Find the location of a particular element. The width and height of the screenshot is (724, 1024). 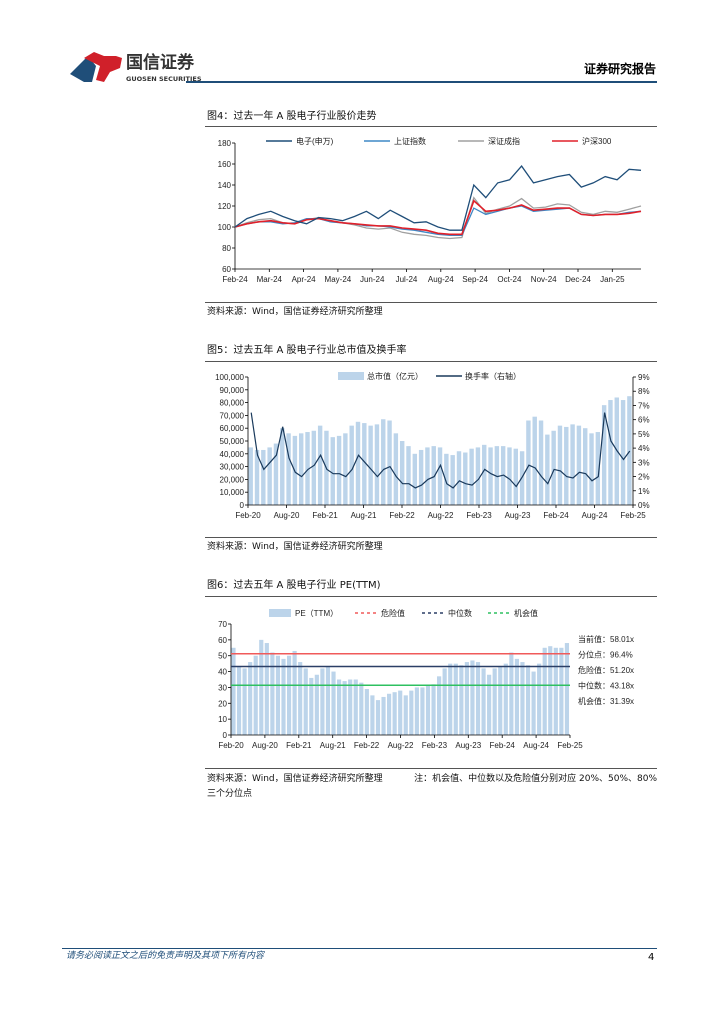

y2-tick-label: 9% is located at coordinates (644, 377).